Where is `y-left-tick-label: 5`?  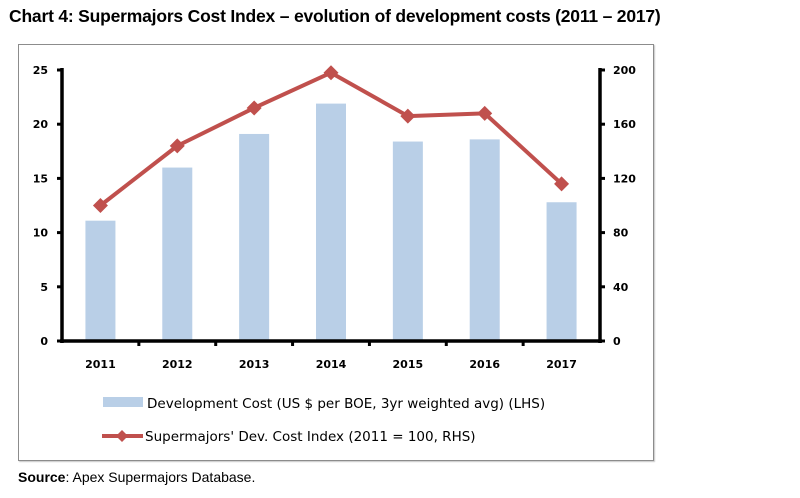
y-left-tick-label: 5 is located at coordinates (44, 287).